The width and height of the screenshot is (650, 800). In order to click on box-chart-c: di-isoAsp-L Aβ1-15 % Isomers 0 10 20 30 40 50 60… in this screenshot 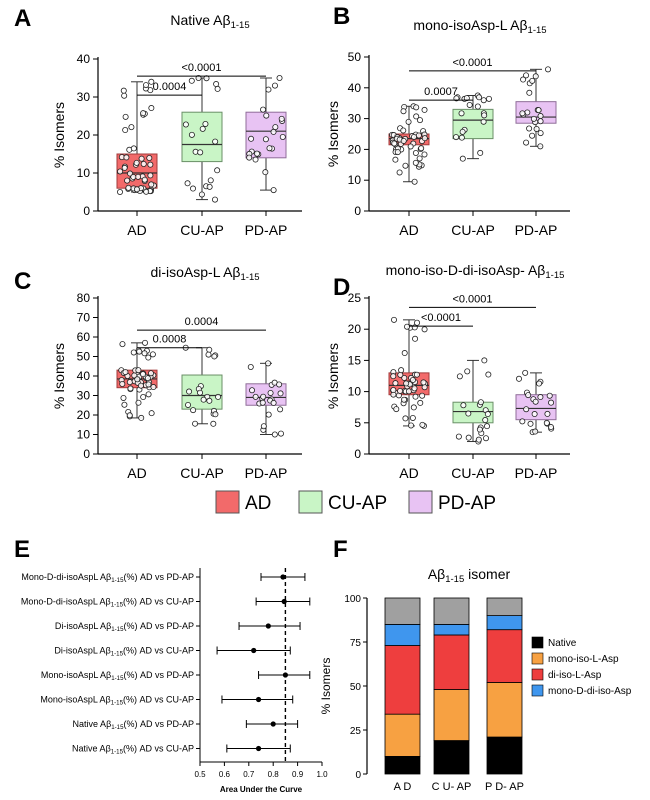, I will do `click(176, 372)`.